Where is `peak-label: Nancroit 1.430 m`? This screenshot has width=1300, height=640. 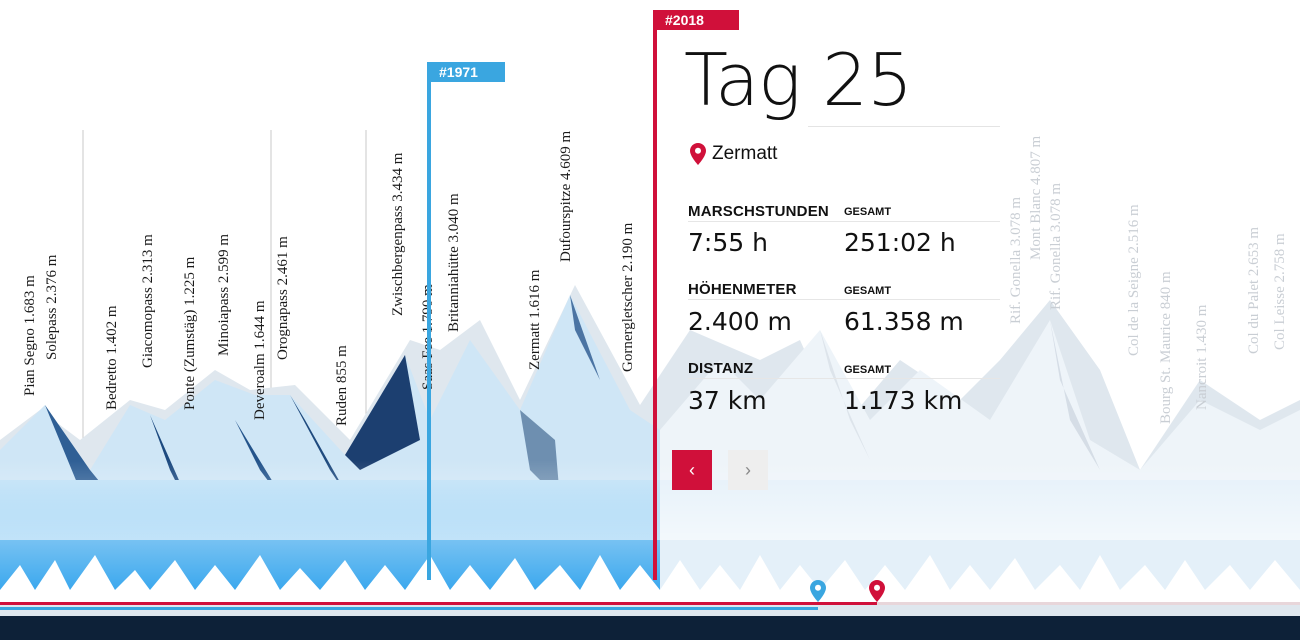 peak-label: Nancroit 1.430 m is located at coordinates (1202, 357).